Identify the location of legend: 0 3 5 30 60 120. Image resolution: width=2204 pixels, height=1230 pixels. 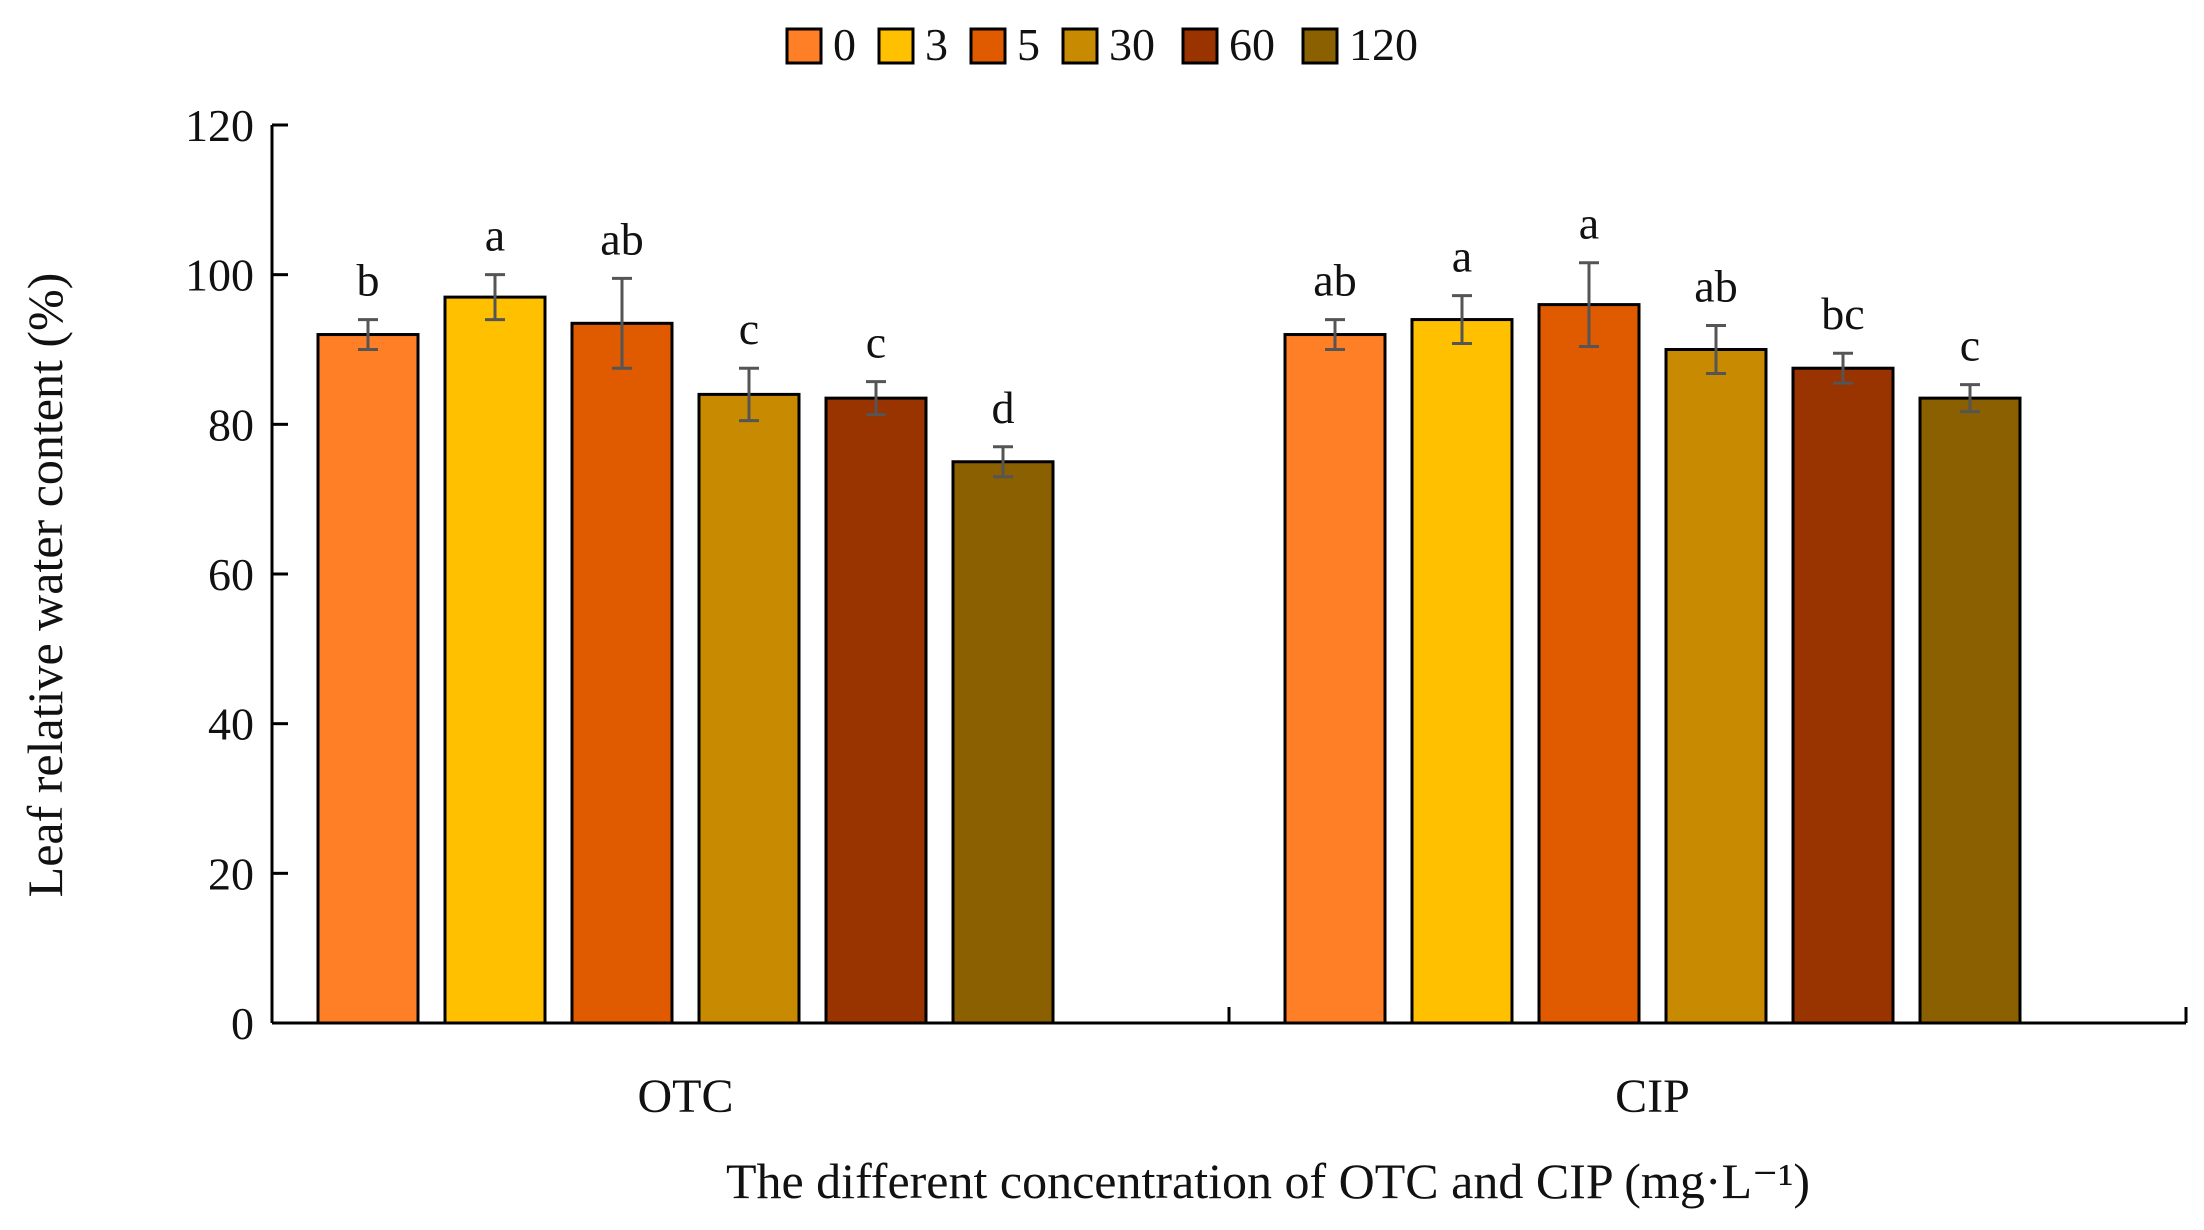
(1101, 44).